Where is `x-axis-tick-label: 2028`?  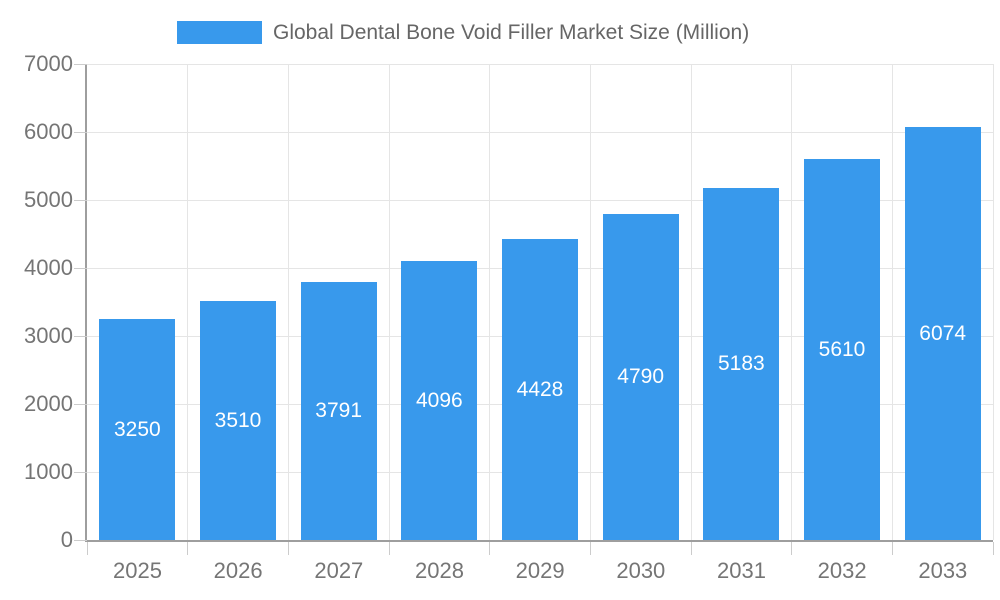 x-axis-tick-label: 2028 is located at coordinates (439, 570).